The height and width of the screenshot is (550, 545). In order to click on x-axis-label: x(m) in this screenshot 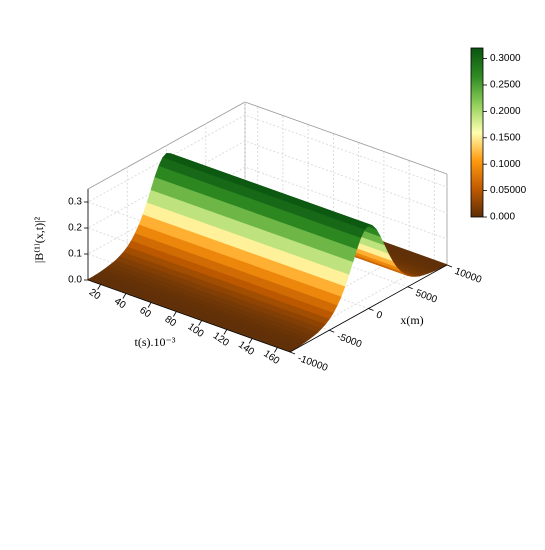, I will do `click(411, 320)`.